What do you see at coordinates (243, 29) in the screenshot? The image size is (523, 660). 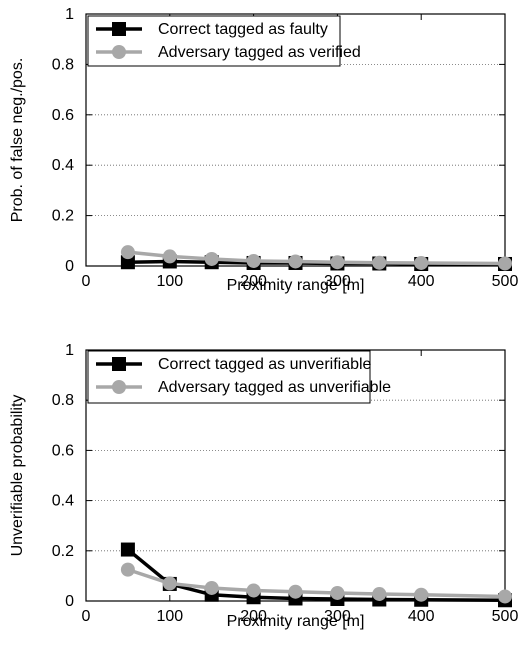 I see `legend-label: Correct tagged as faulty` at bounding box center [243, 29].